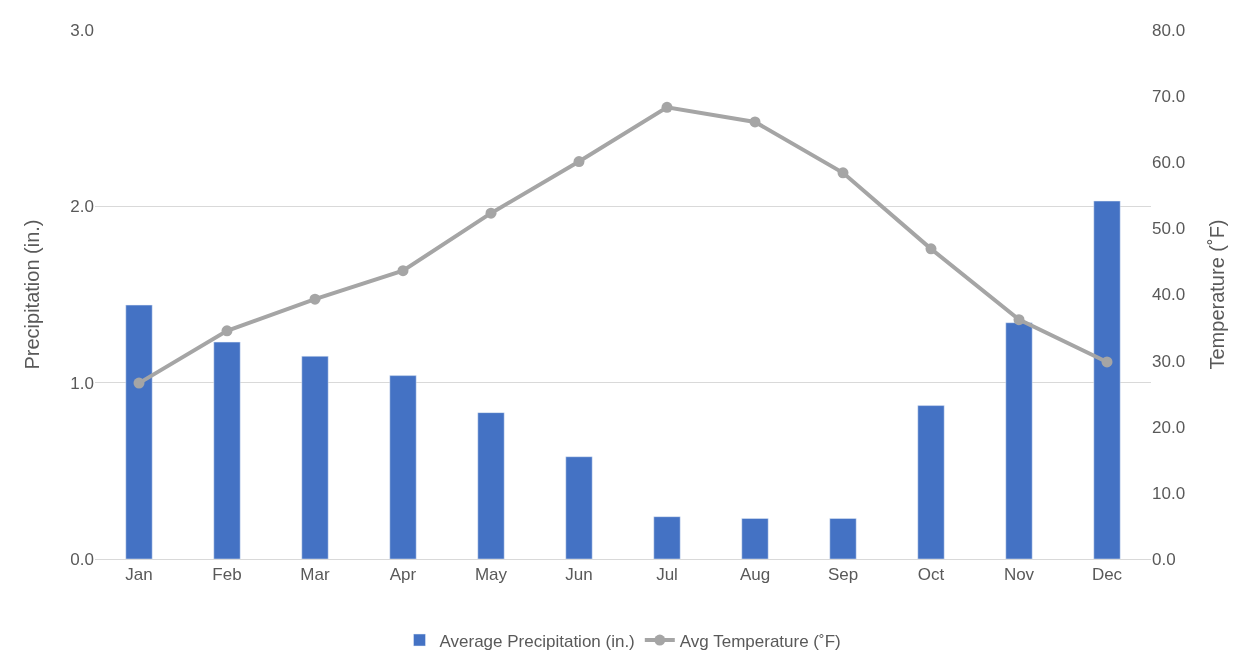 The image size is (1251, 671). What do you see at coordinates (667, 575) in the screenshot?
I see `x-tick-label: Jul` at bounding box center [667, 575].